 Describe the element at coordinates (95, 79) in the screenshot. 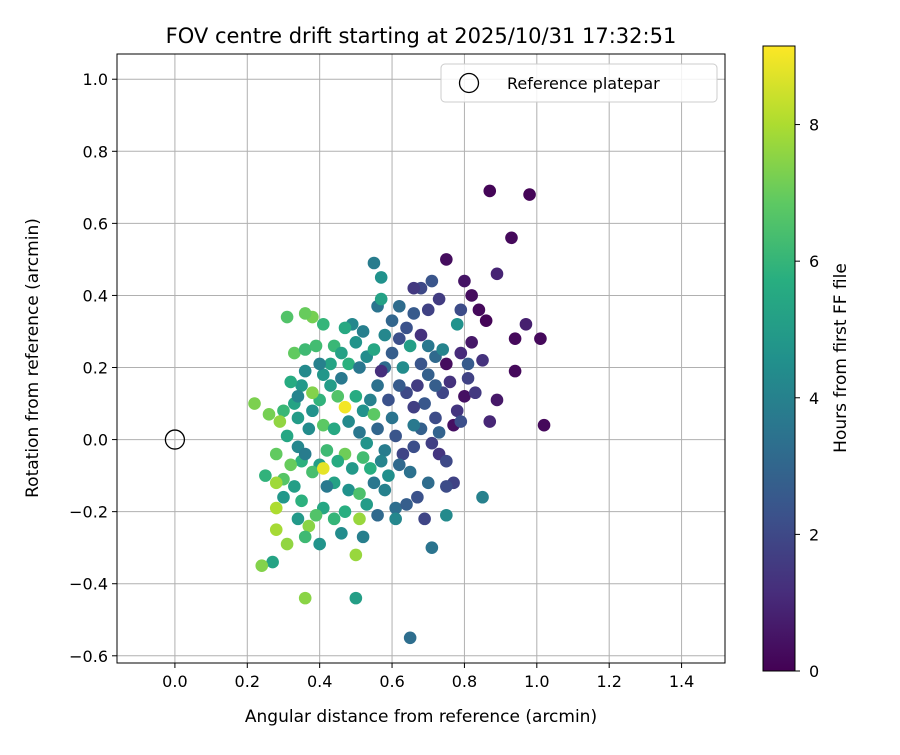

I see `y-tick-label: 1.0` at that location.